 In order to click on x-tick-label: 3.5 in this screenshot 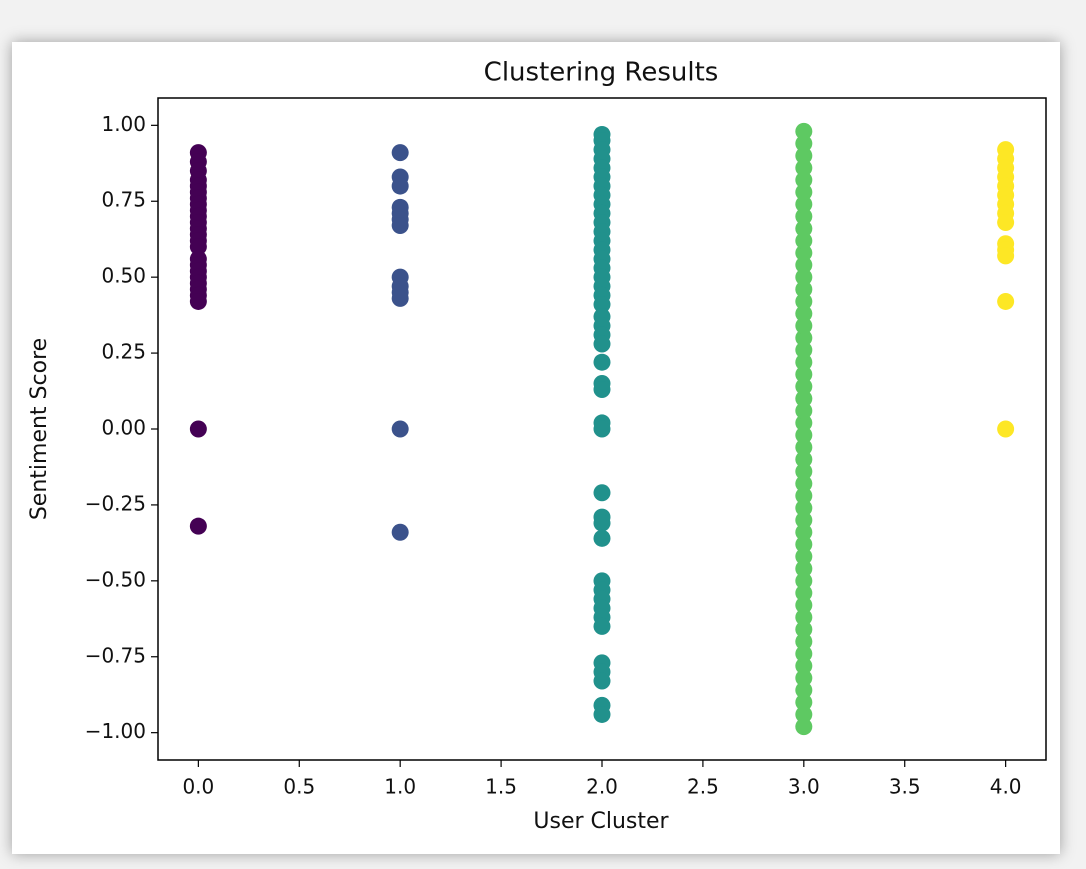, I will do `click(905, 787)`.